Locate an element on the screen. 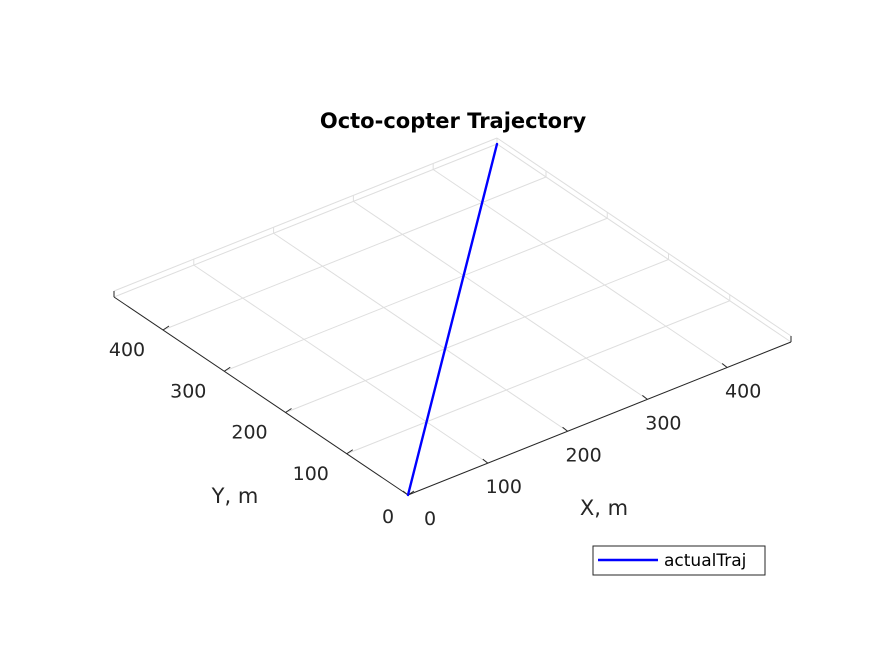 The image size is (875, 656). y-tick-label-100: 100 is located at coordinates (311, 474).